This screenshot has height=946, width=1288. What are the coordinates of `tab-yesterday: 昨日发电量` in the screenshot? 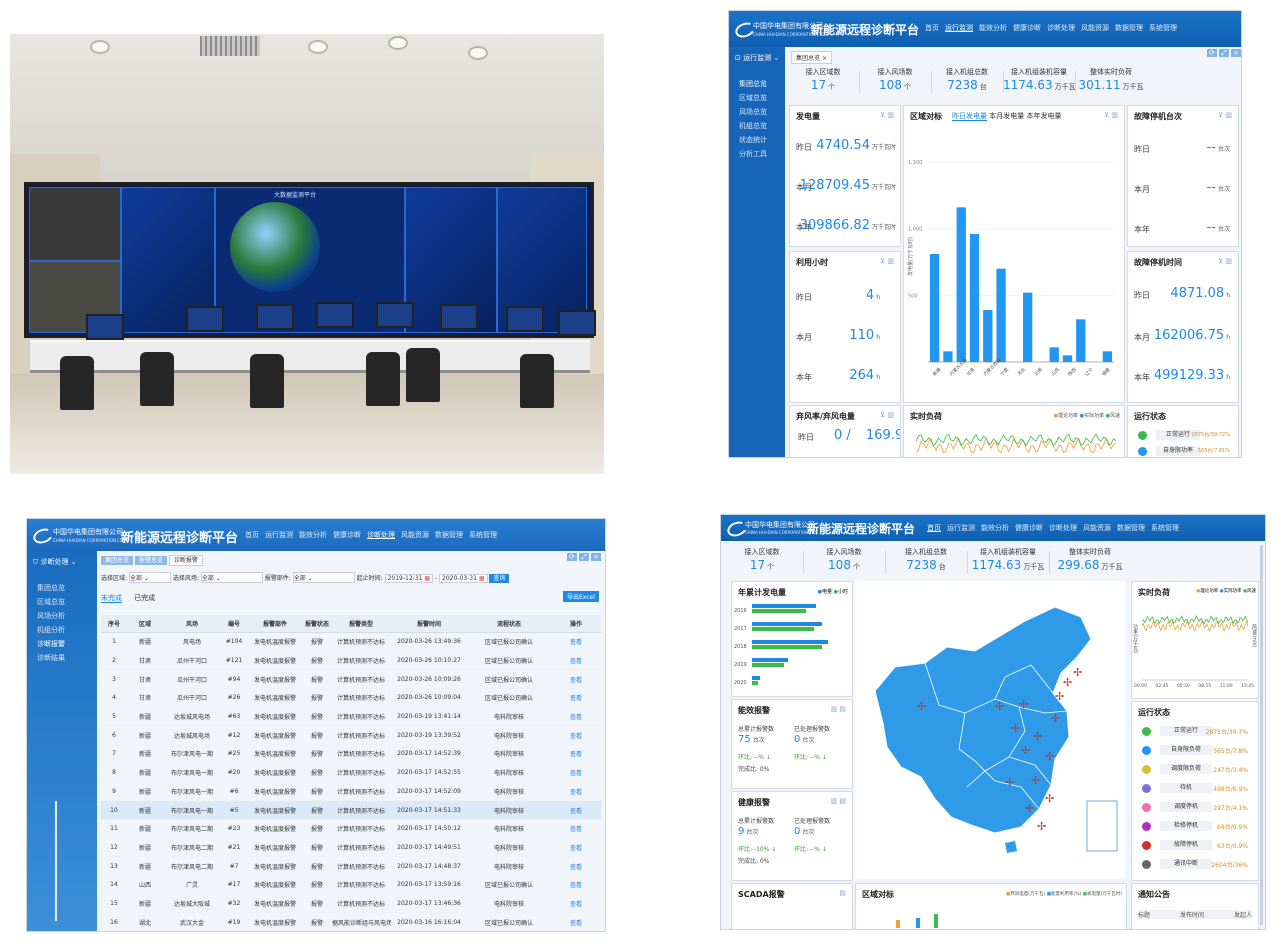 It's located at (969, 116).